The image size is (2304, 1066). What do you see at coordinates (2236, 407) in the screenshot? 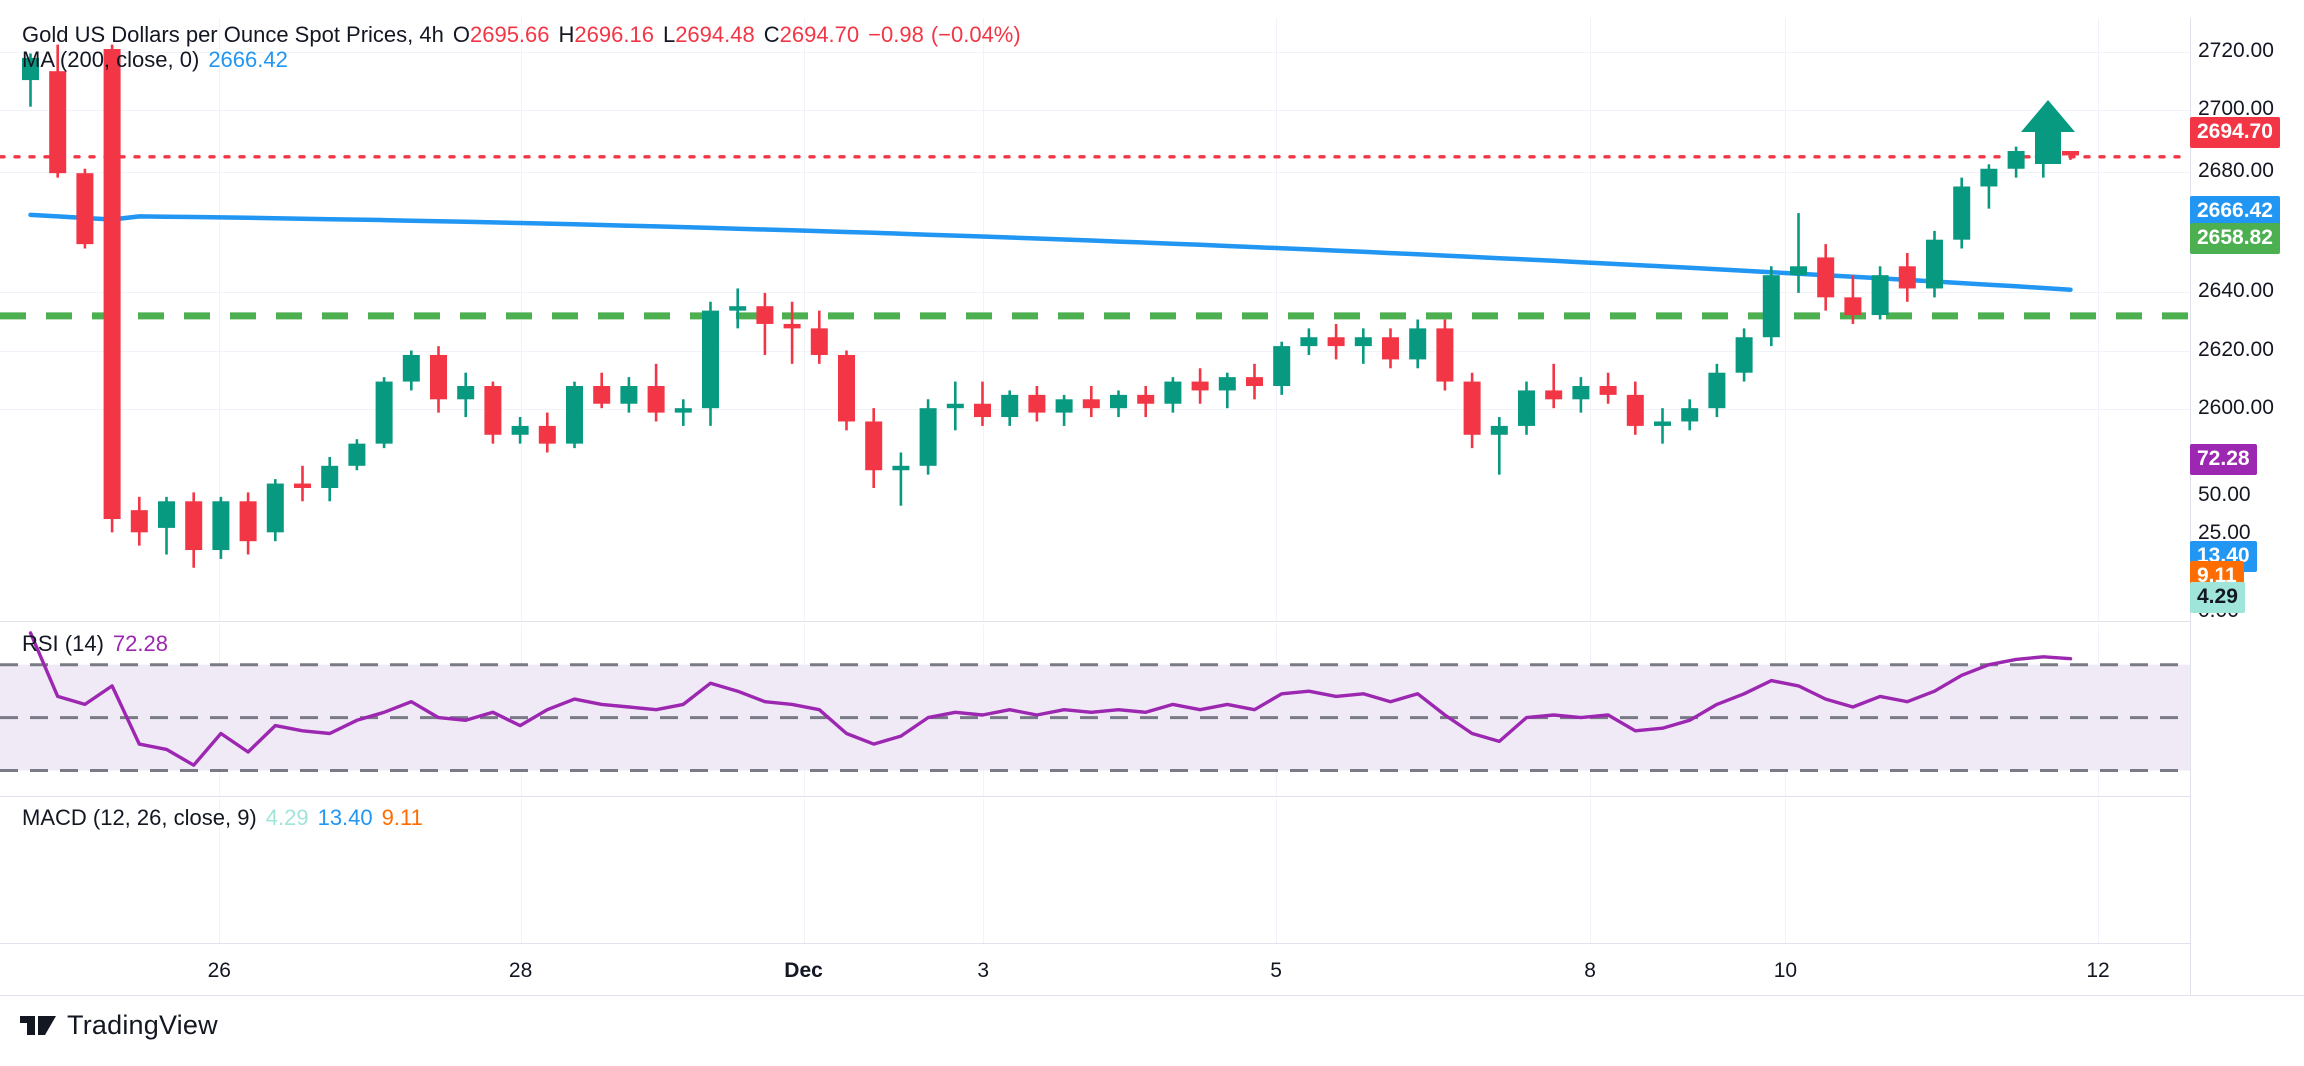
I see `axis-tick-label: 2600.00` at bounding box center [2236, 407].